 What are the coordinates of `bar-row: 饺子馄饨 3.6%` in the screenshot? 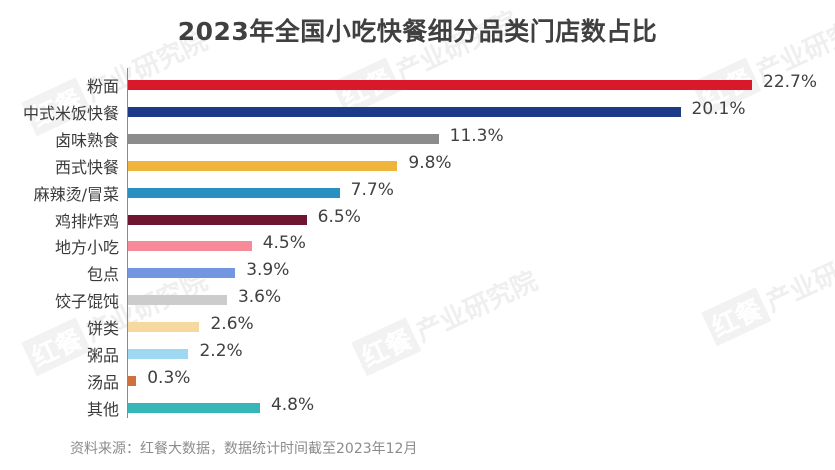 It's located at (417, 299).